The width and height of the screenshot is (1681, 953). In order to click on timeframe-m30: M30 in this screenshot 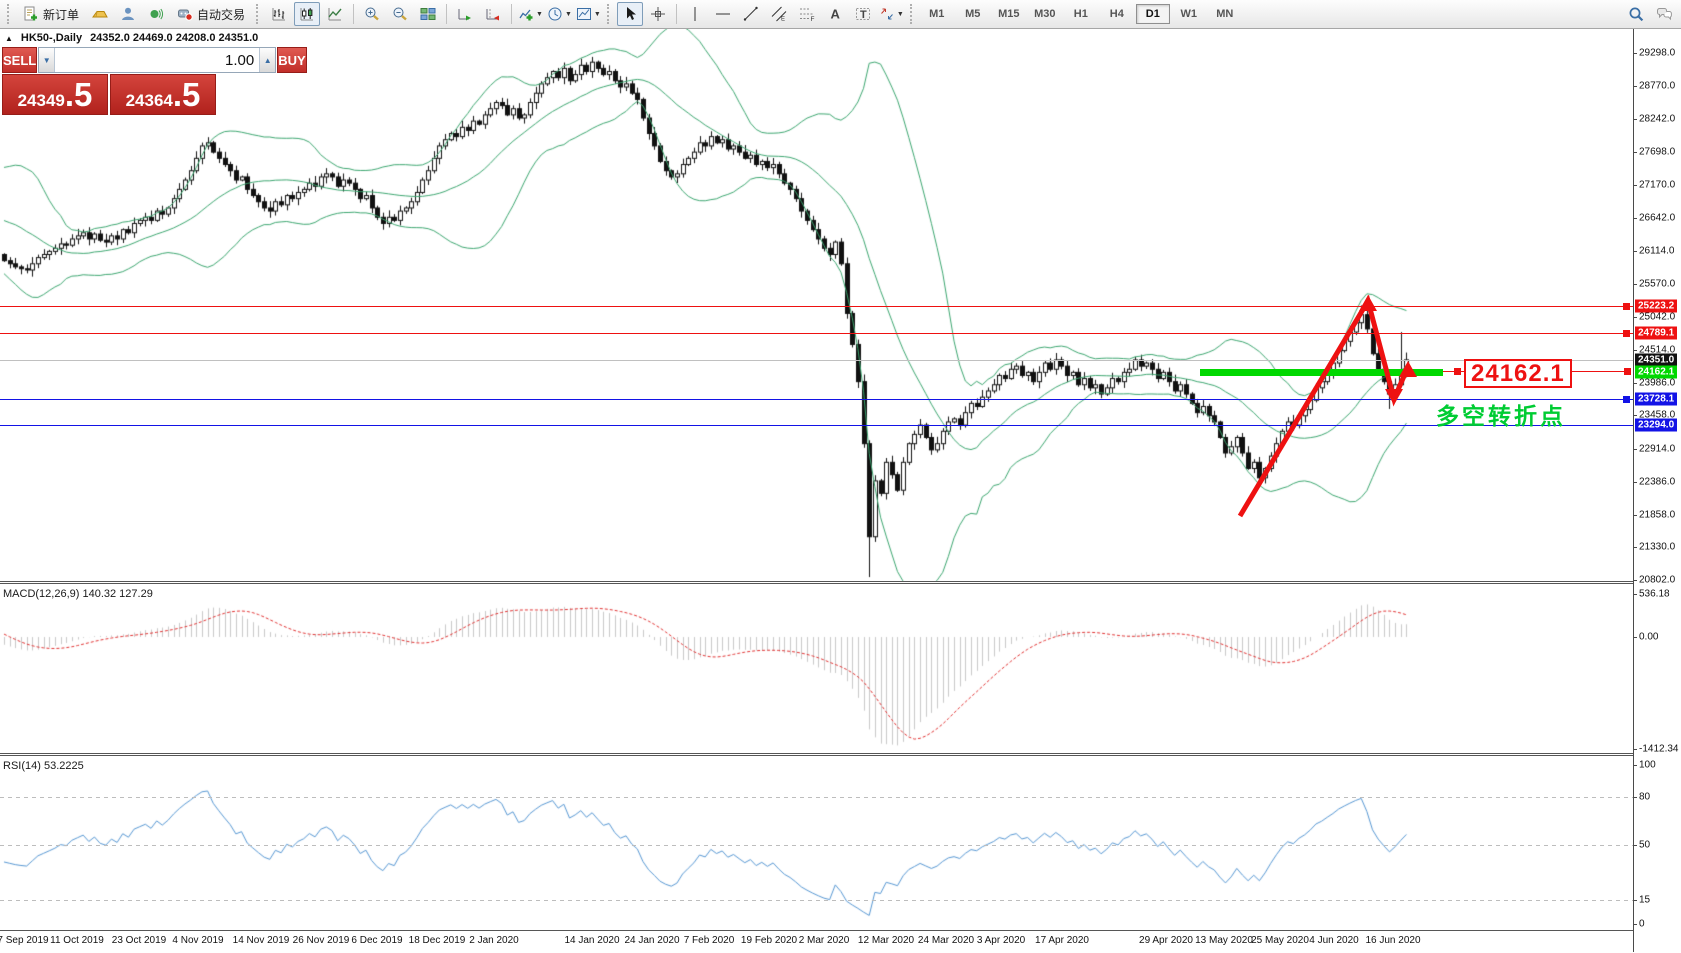, I will do `click(1045, 14)`.